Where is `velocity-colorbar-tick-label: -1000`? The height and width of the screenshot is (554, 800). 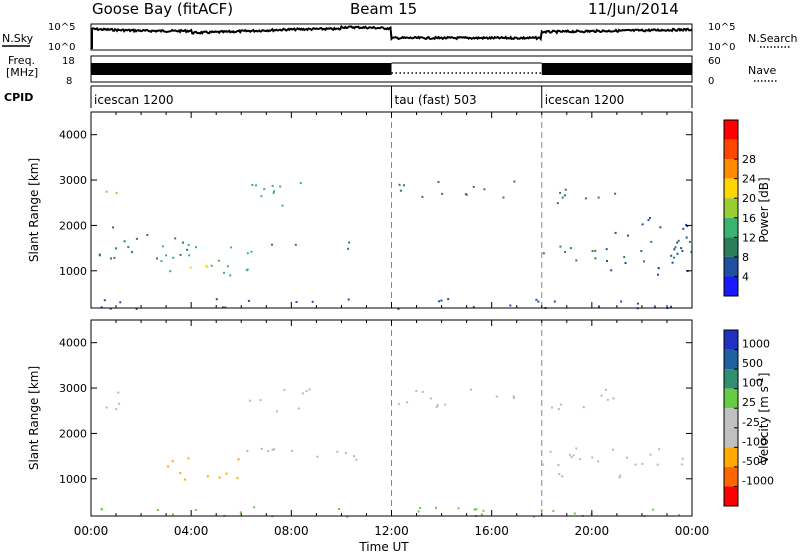
velocity-colorbar-tick-label: -1000 is located at coordinates (758, 480).